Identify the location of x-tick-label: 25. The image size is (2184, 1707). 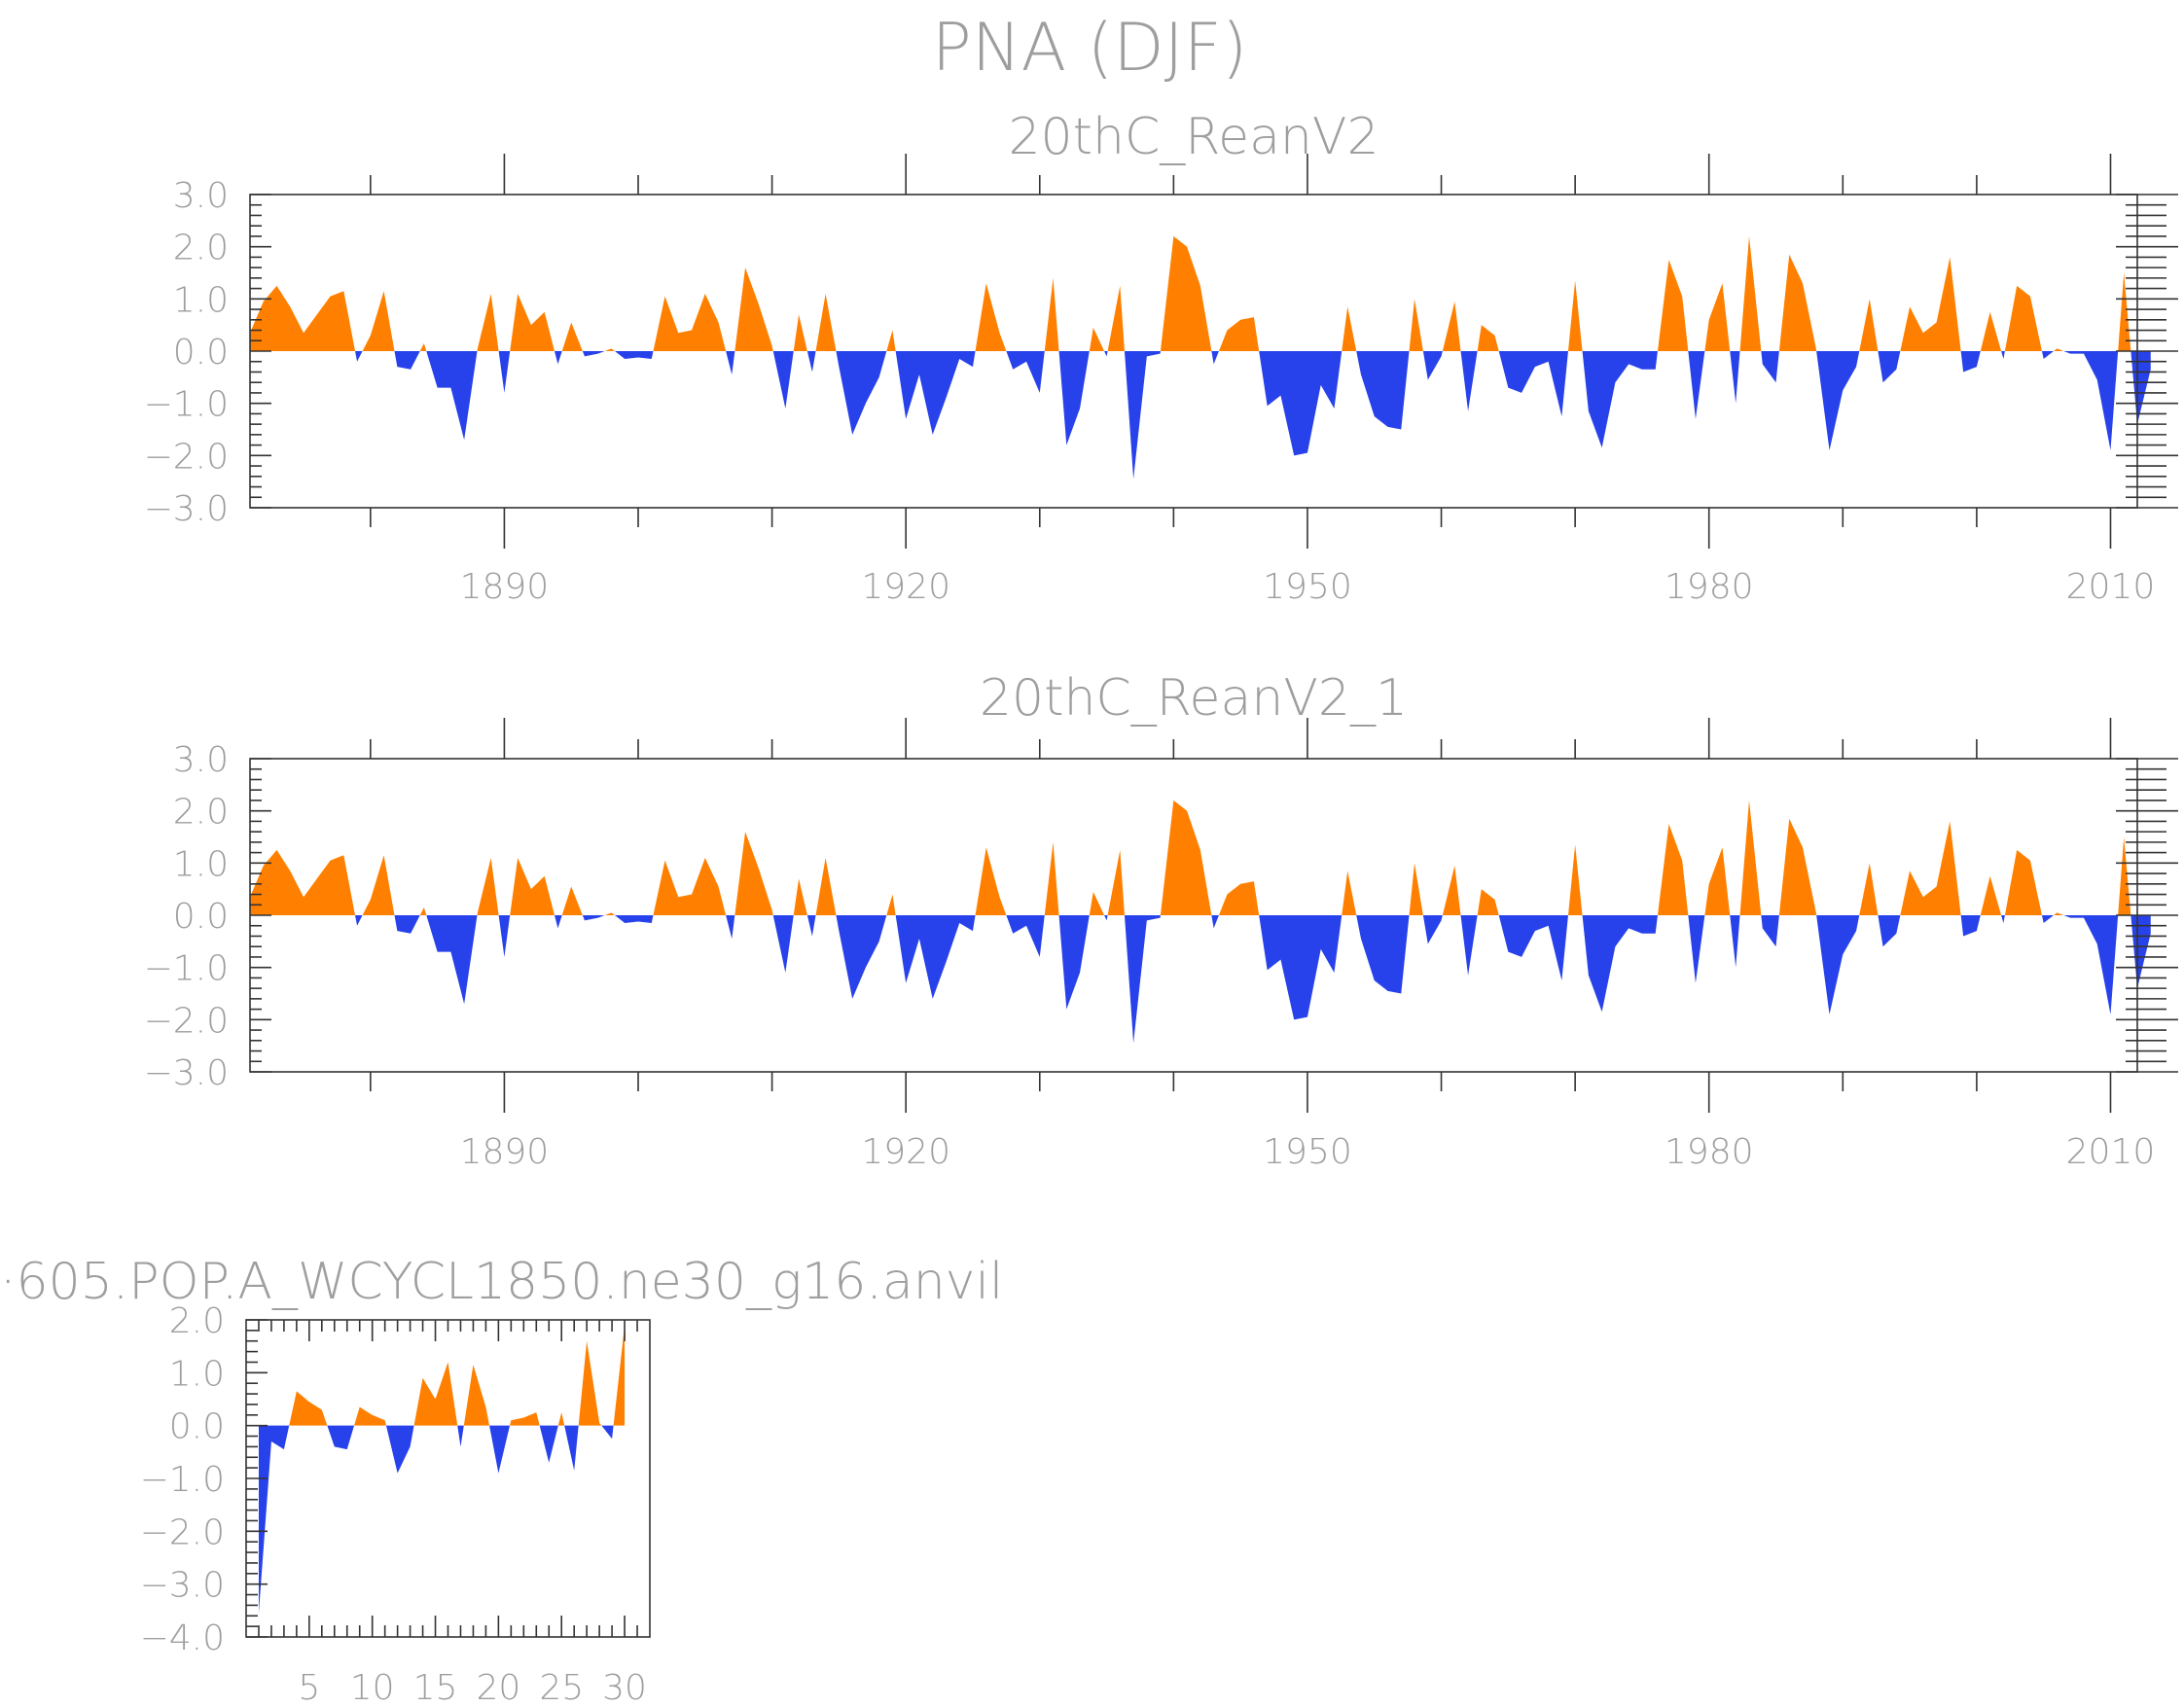
(561, 1687).